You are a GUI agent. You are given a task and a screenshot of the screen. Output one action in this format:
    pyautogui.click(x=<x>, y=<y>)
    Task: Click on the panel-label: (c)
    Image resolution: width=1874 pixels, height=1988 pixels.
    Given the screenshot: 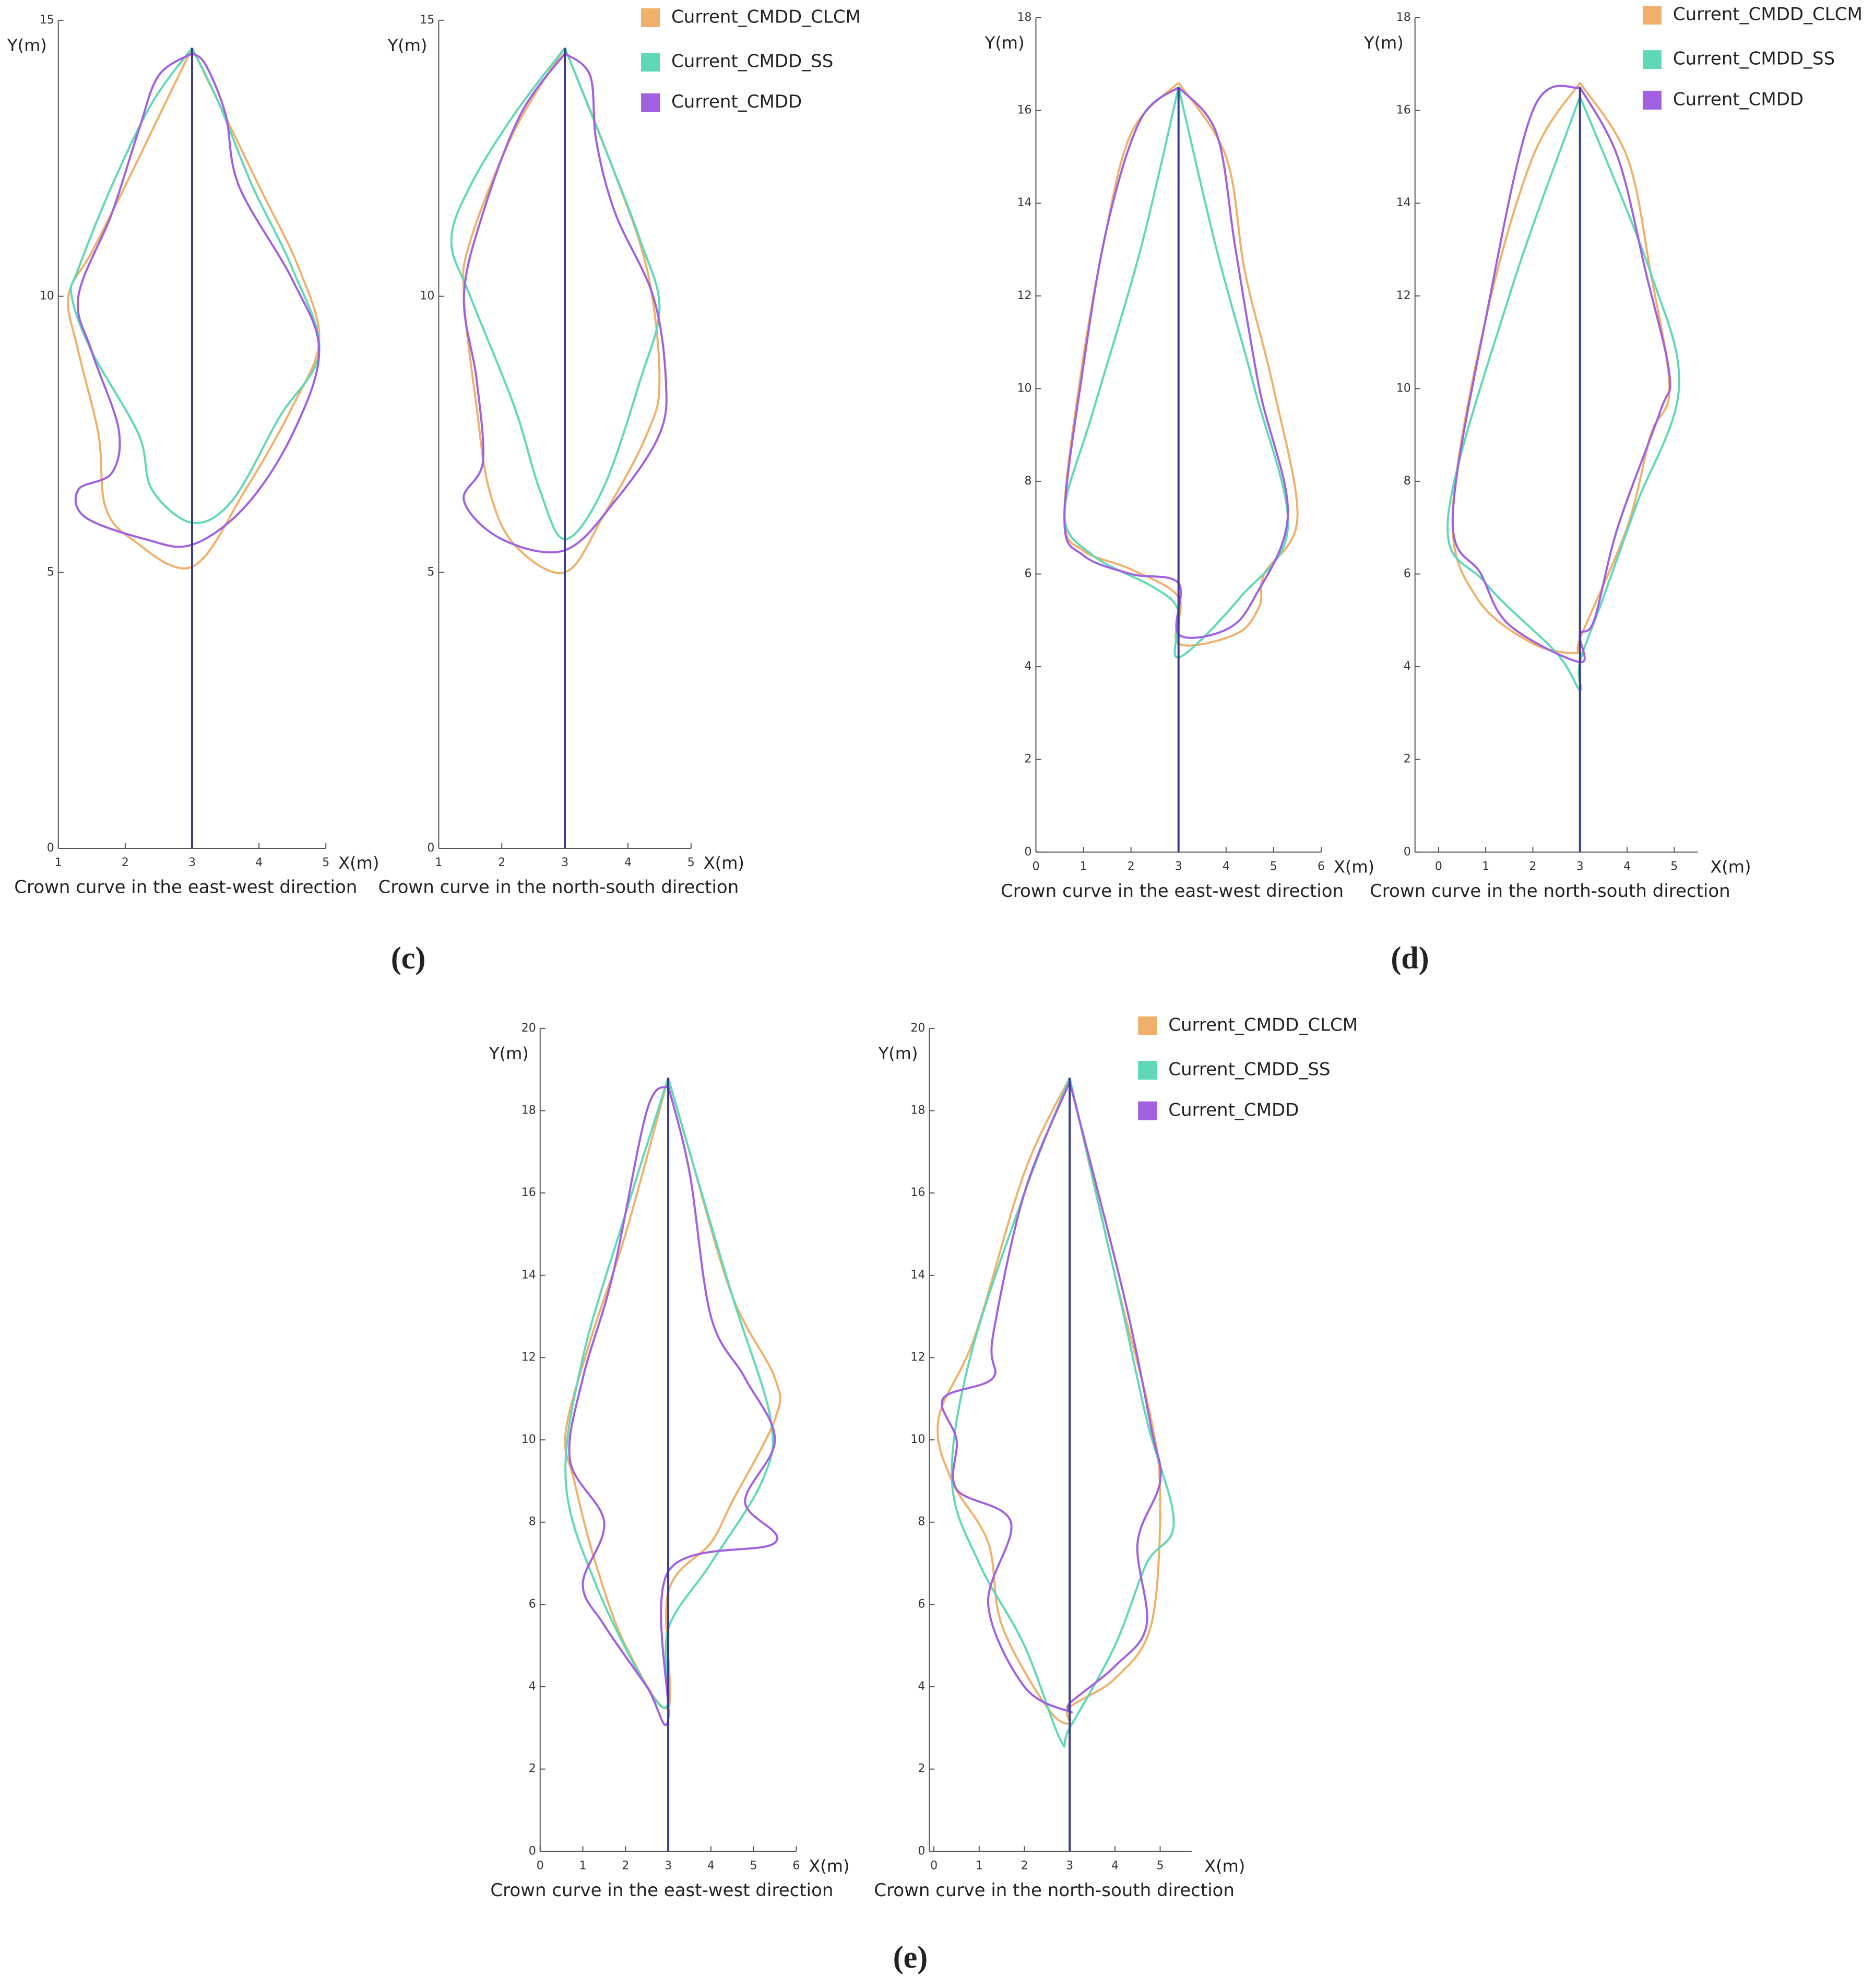 What is the action you would take?
    pyautogui.click(x=409, y=958)
    